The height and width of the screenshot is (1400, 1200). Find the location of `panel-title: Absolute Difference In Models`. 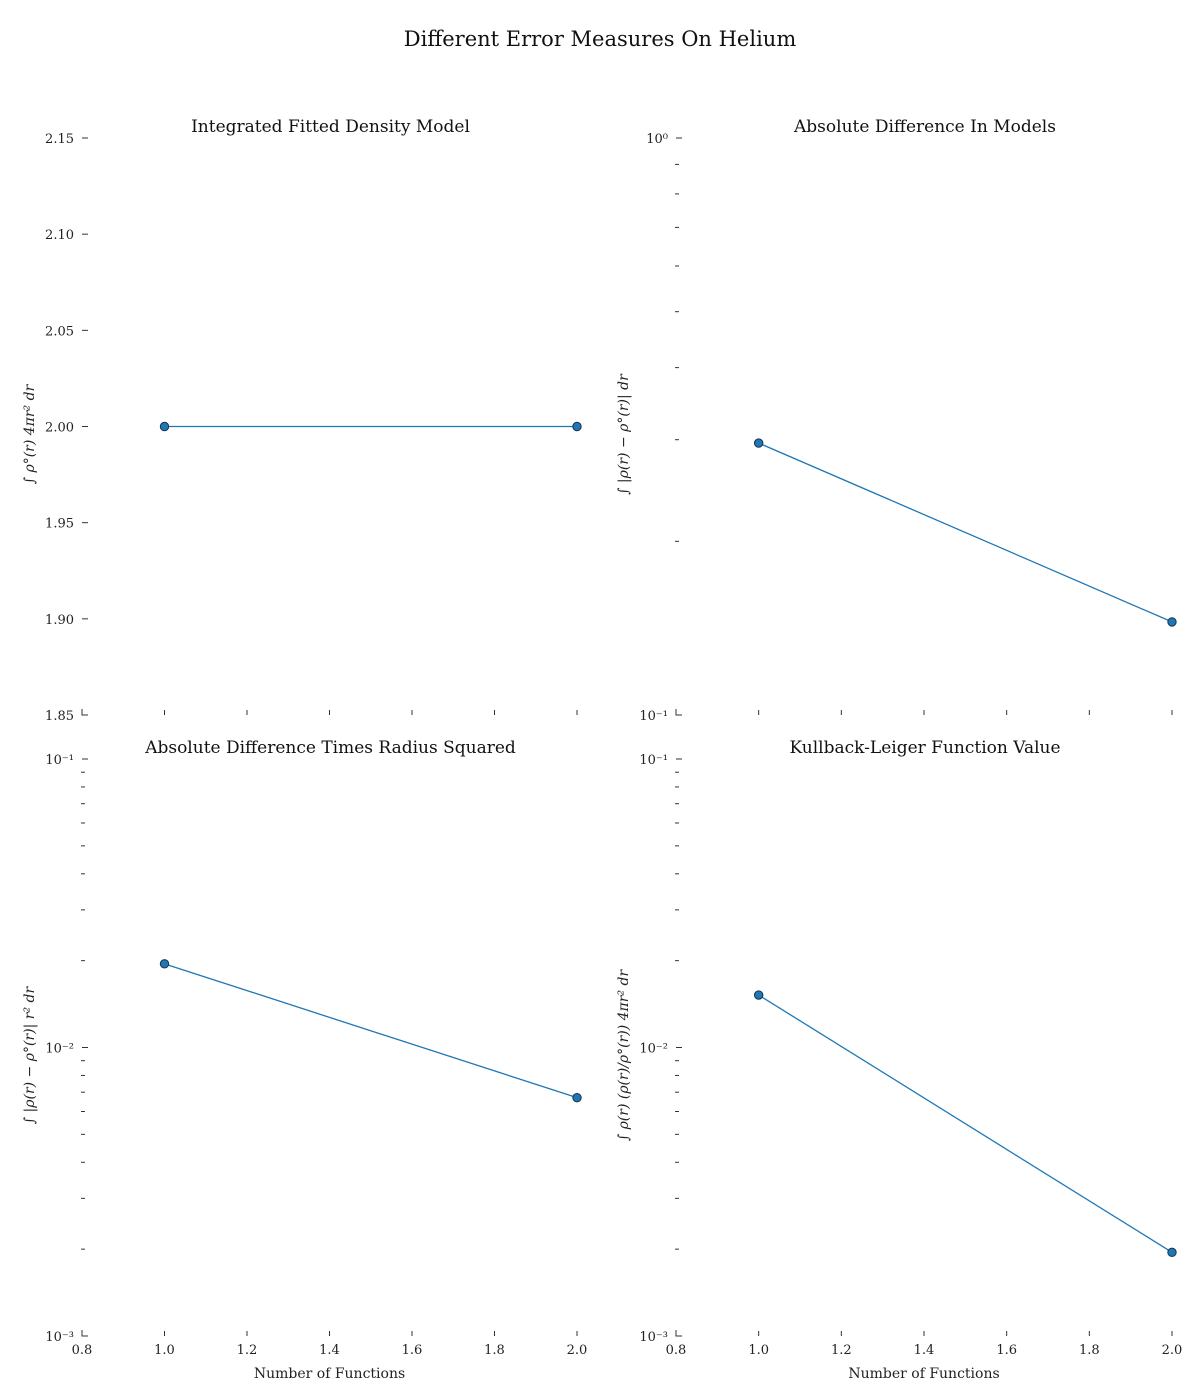

panel-title: Absolute Difference In Models is located at coordinates (924, 127).